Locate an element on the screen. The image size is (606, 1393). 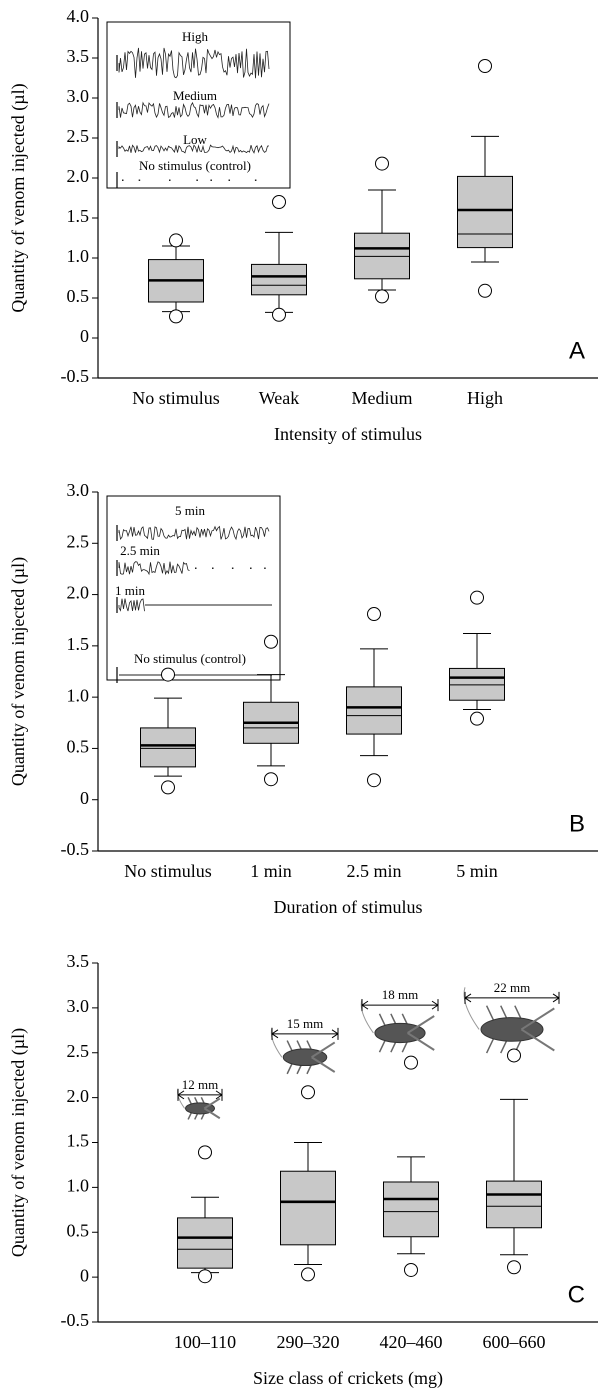
x-axis-label: Duration of stimulus is located at coordinates (348, 907).